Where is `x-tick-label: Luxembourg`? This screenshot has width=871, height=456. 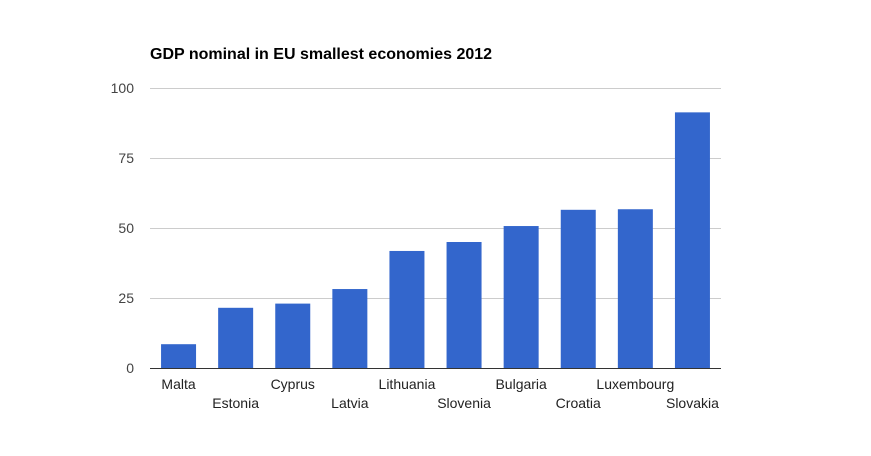 x-tick-label: Luxembourg is located at coordinates (635, 384).